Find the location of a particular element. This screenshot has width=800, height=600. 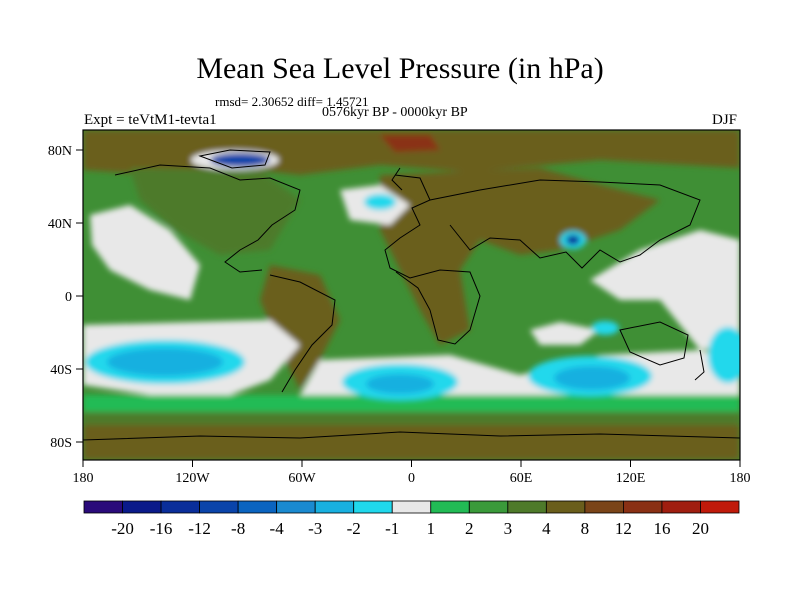

colorbar: -20 -16 -12 -8 -4 -3 -2 -1 1 2 3 4 8 12 16 20 is located at coordinates (411, 519).